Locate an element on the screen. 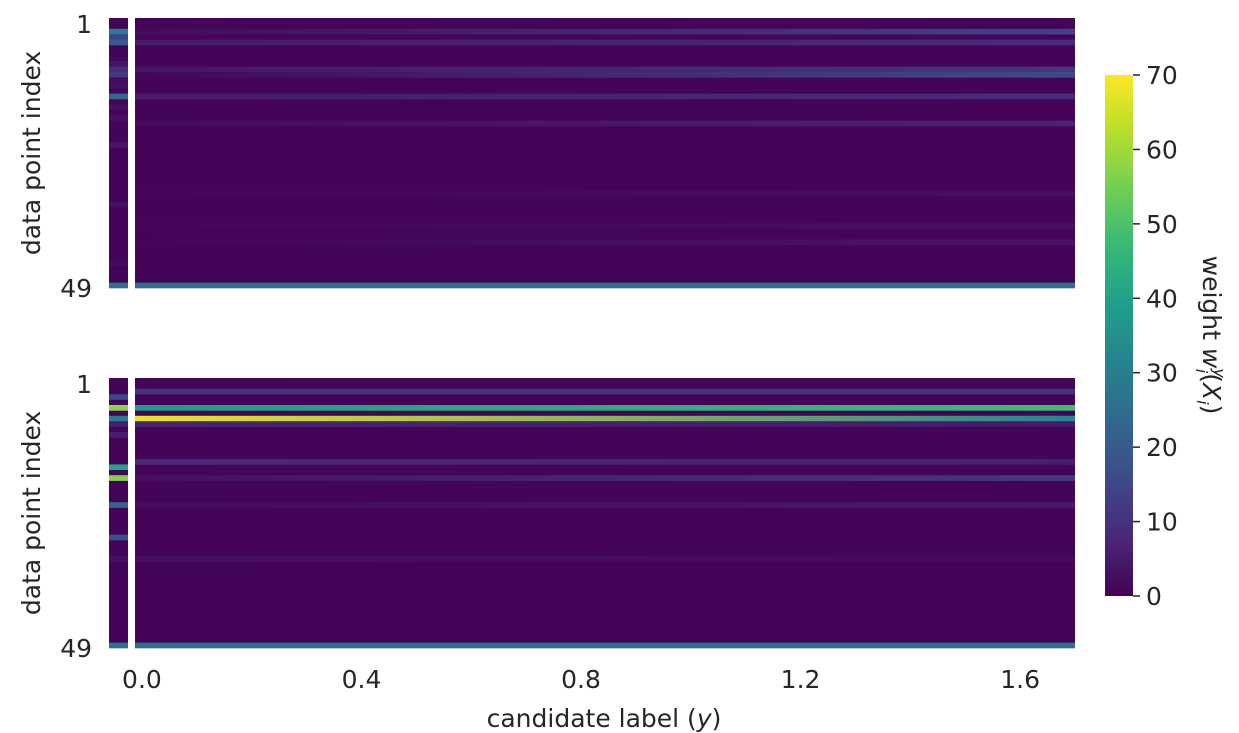 The image size is (1239, 733). colorbar-label-symbol: w is located at coordinates (1211, 358).